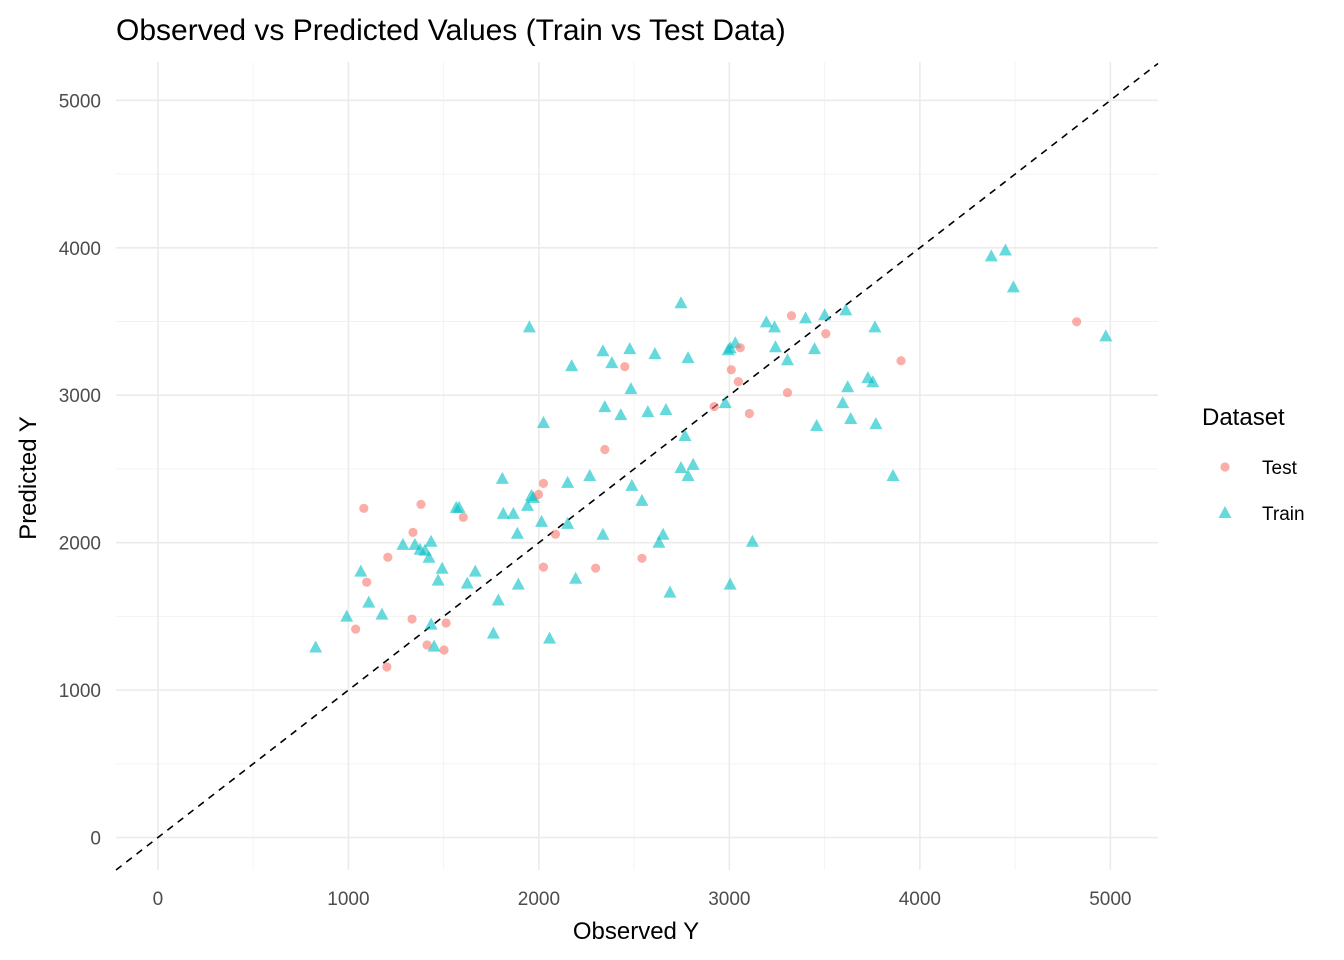 The image size is (1344, 960). Describe the element at coordinates (920, 899) in the screenshot. I see `x-tick-label: 4000` at that location.